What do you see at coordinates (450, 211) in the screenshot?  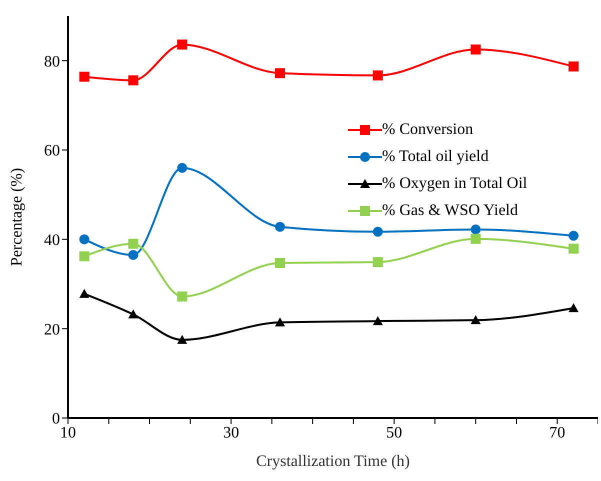 I see `legend-label: % Gas & WSO Yield` at bounding box center [450, 211].